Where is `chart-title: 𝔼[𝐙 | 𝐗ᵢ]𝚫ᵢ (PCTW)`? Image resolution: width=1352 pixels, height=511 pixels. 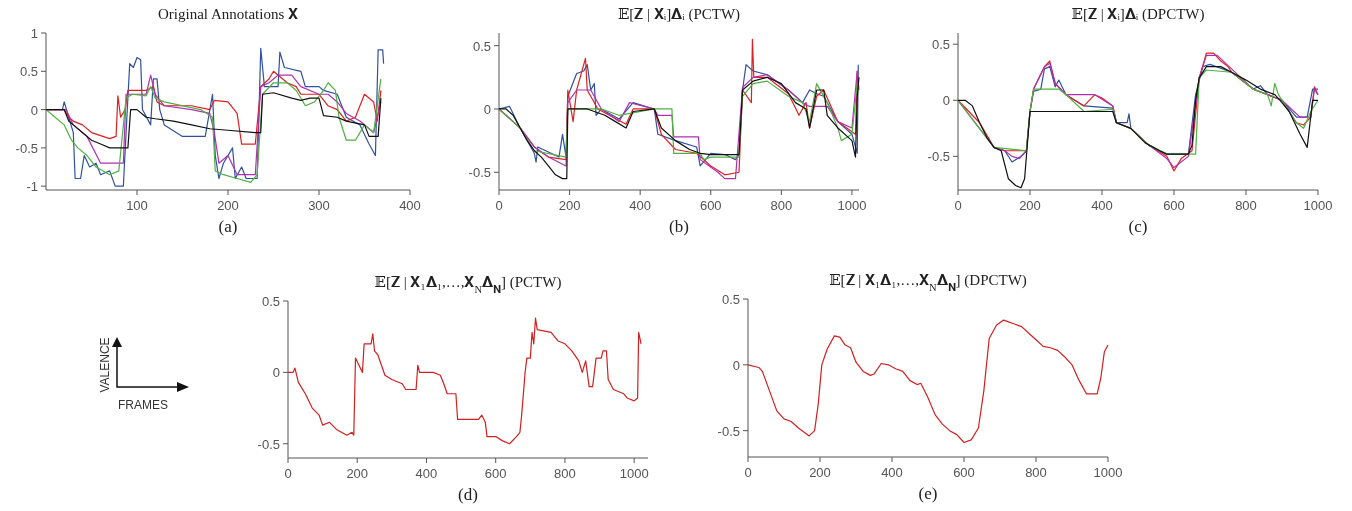 chart-title: 𝔼[𝐙 | 𝐗ᵢ]𝚫ᵢ (PCTW) is located at coordinates (679, 14).